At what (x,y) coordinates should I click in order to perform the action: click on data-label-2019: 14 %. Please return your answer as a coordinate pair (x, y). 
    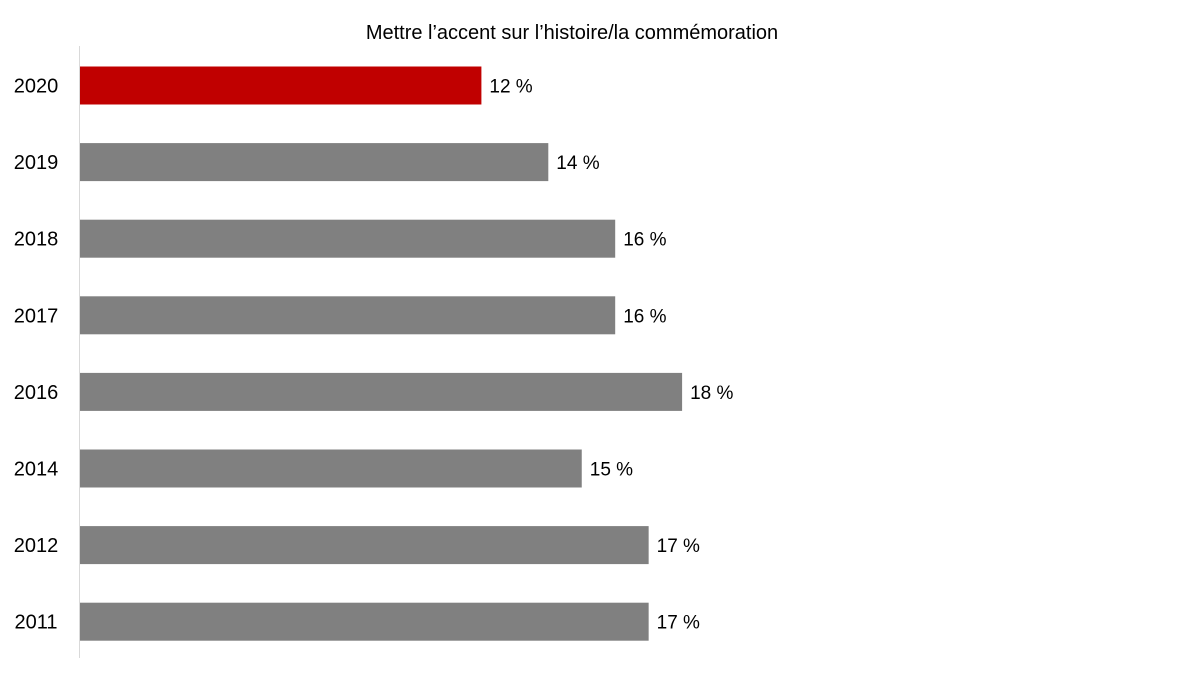
    Looking at the image, I should click on (577, 163).